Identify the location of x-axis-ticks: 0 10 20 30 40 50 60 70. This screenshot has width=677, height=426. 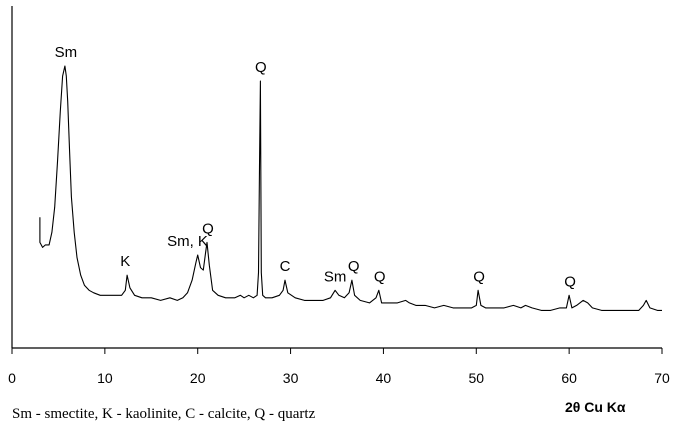
(339, 367).